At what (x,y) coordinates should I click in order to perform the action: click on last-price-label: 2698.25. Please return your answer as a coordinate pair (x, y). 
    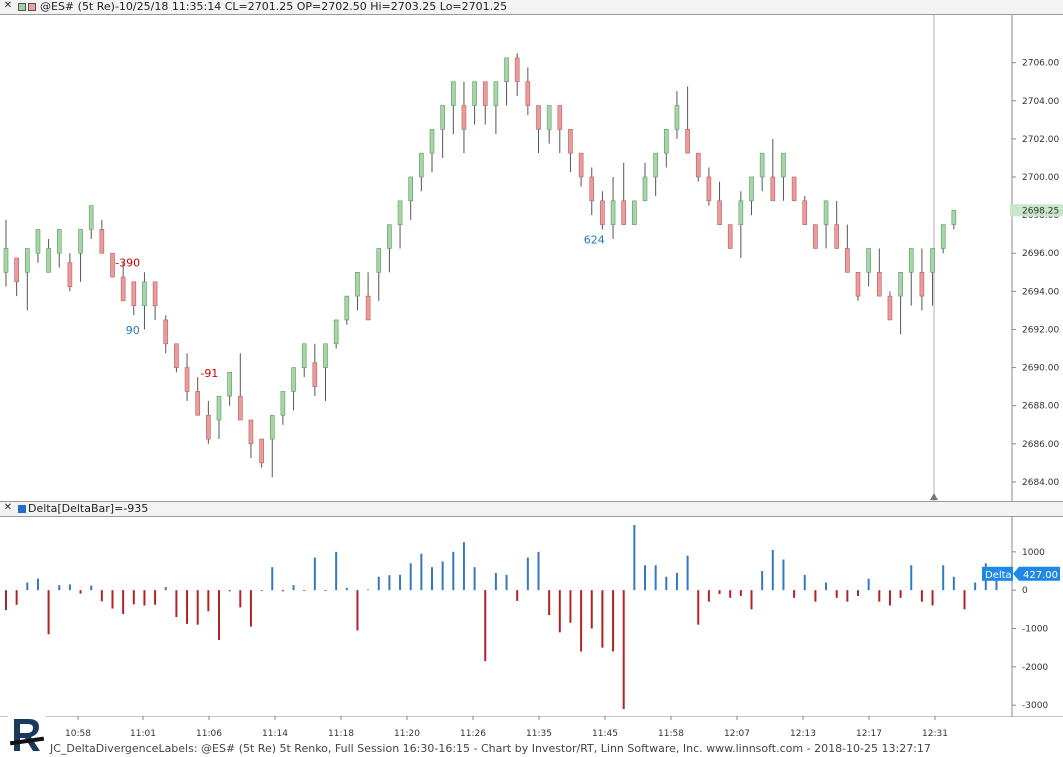
    Looking at the image, I should click on (1040, 211).